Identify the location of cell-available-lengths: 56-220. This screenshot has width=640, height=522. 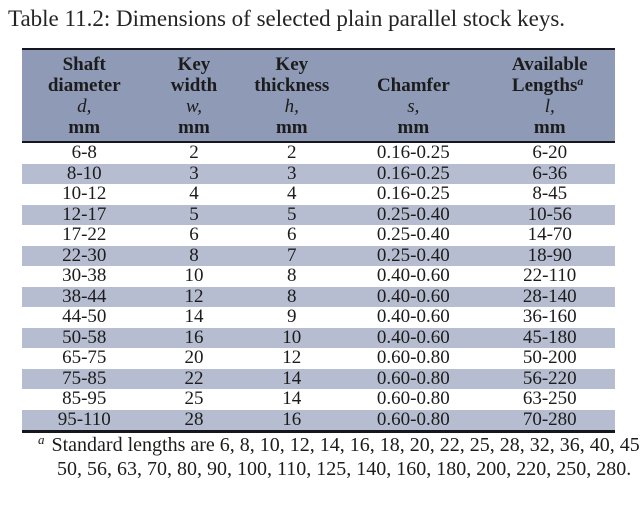
(549, 378).